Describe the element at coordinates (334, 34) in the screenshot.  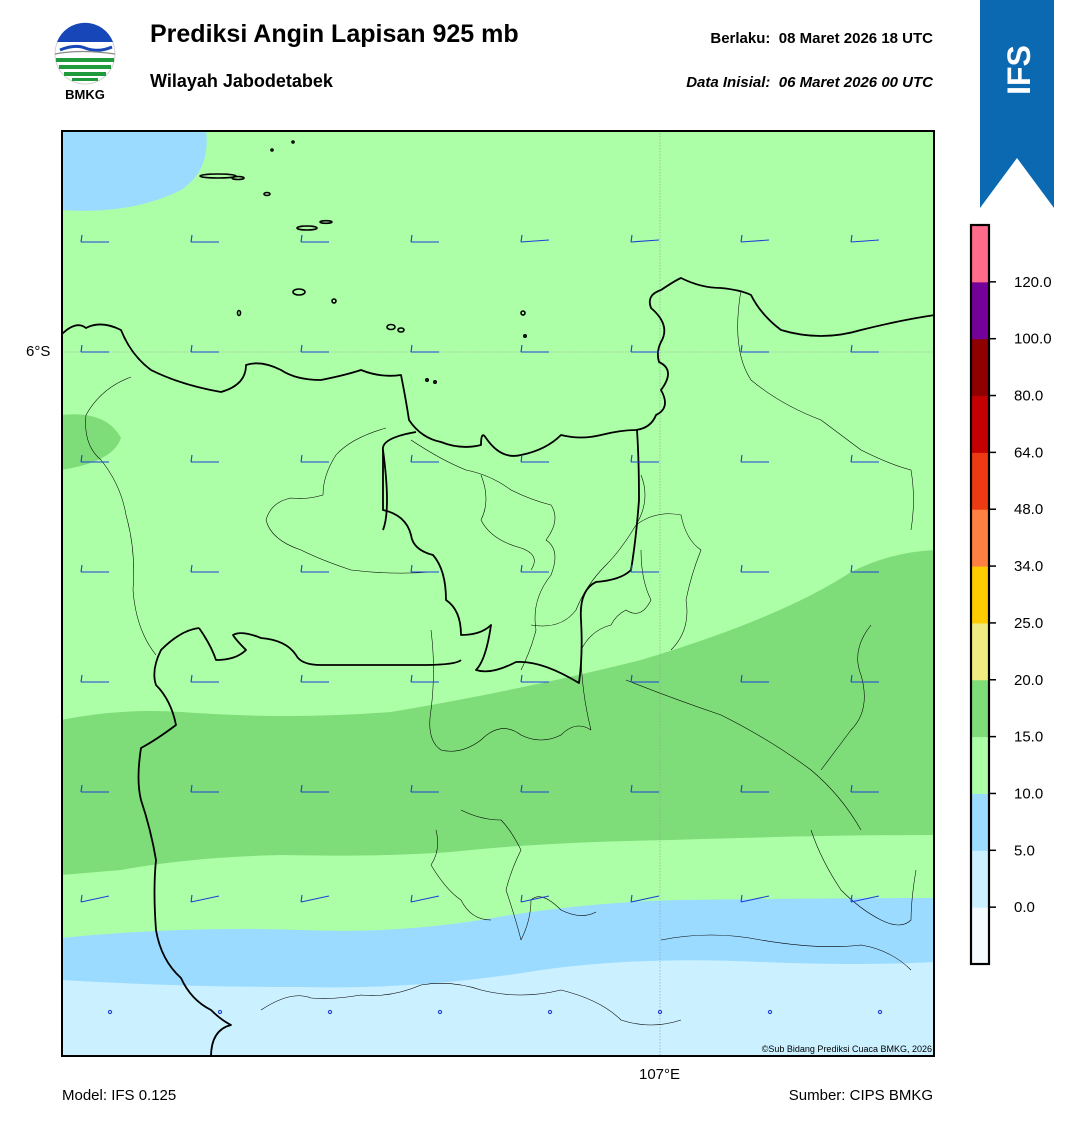
I see `map-title: Prediksi Angin Lapisan 925 mb` at that location.